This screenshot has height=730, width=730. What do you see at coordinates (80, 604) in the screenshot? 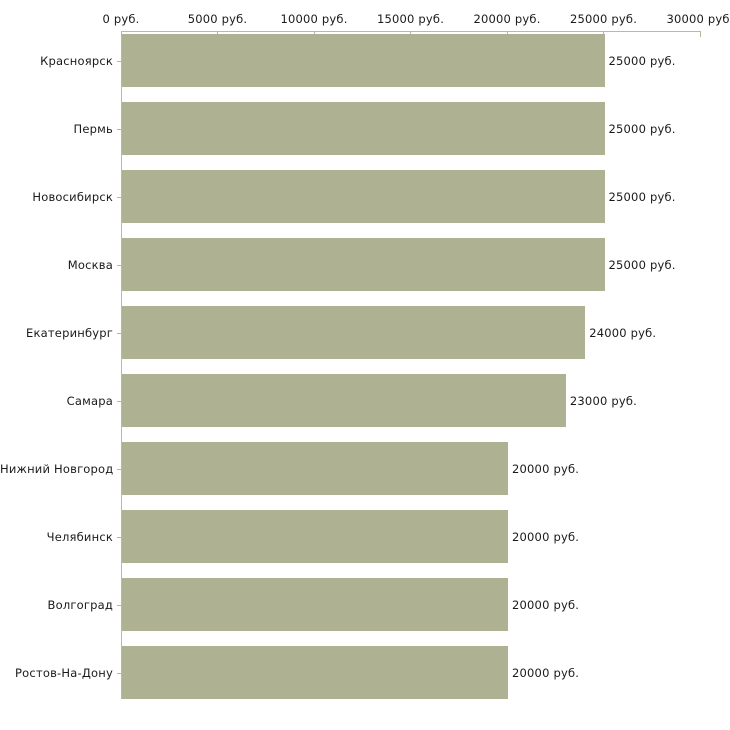
I see `y-axis-category-label: Волгоград` at bounding box center [80, 604].